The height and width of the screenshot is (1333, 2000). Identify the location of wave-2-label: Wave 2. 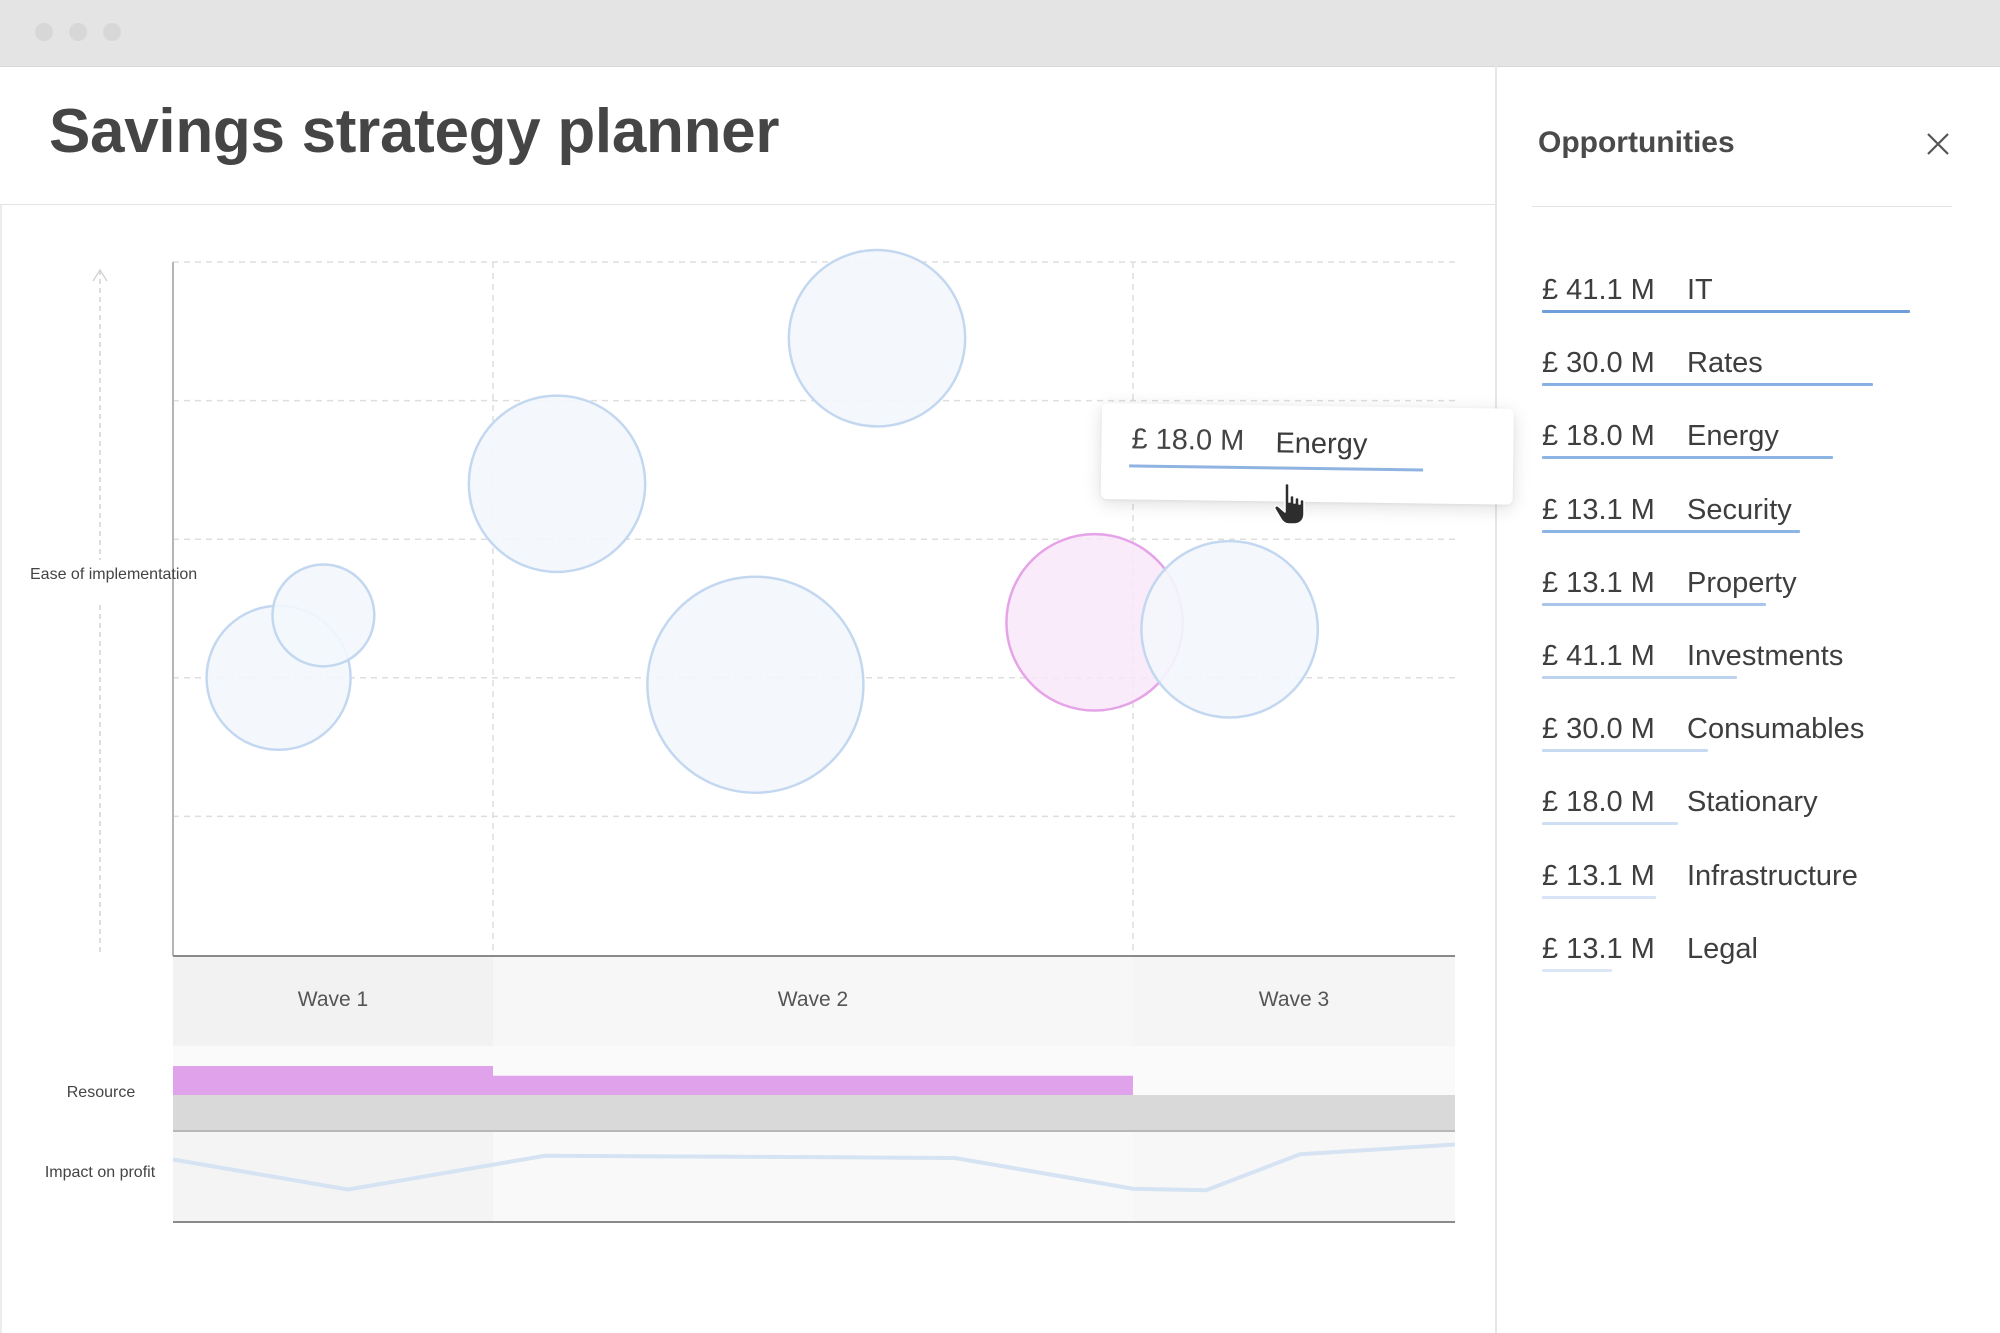
(813, 999).